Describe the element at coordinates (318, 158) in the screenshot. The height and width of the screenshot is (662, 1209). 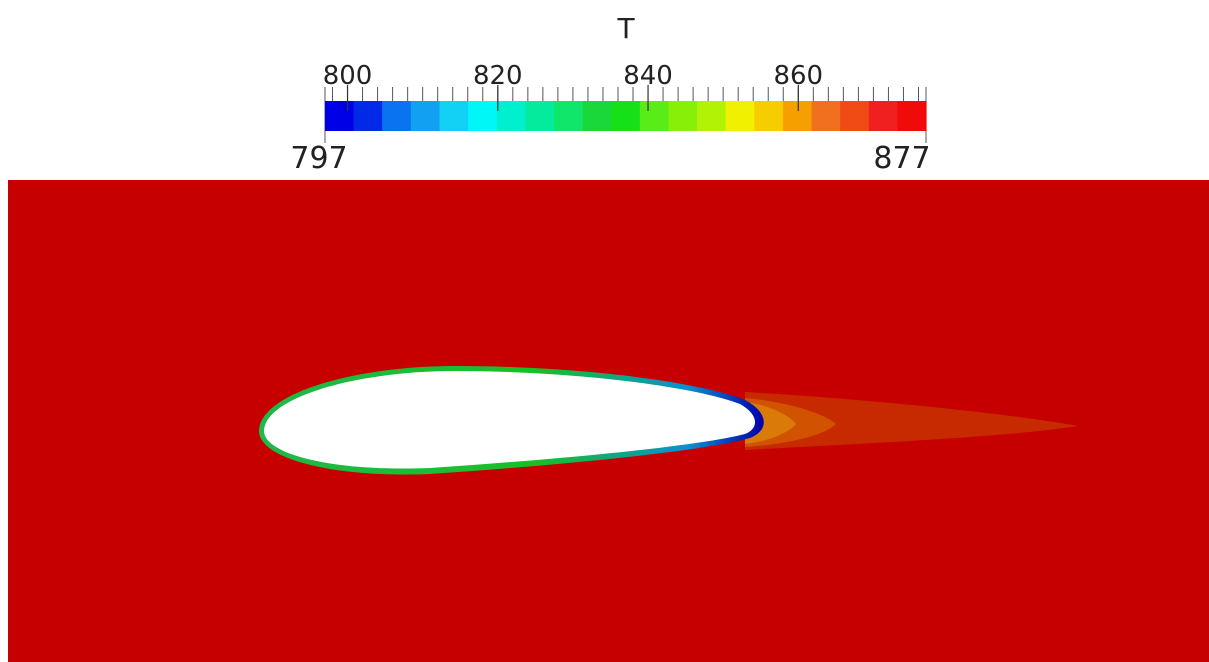
I see `colorbar-min-label: 797` at that location.